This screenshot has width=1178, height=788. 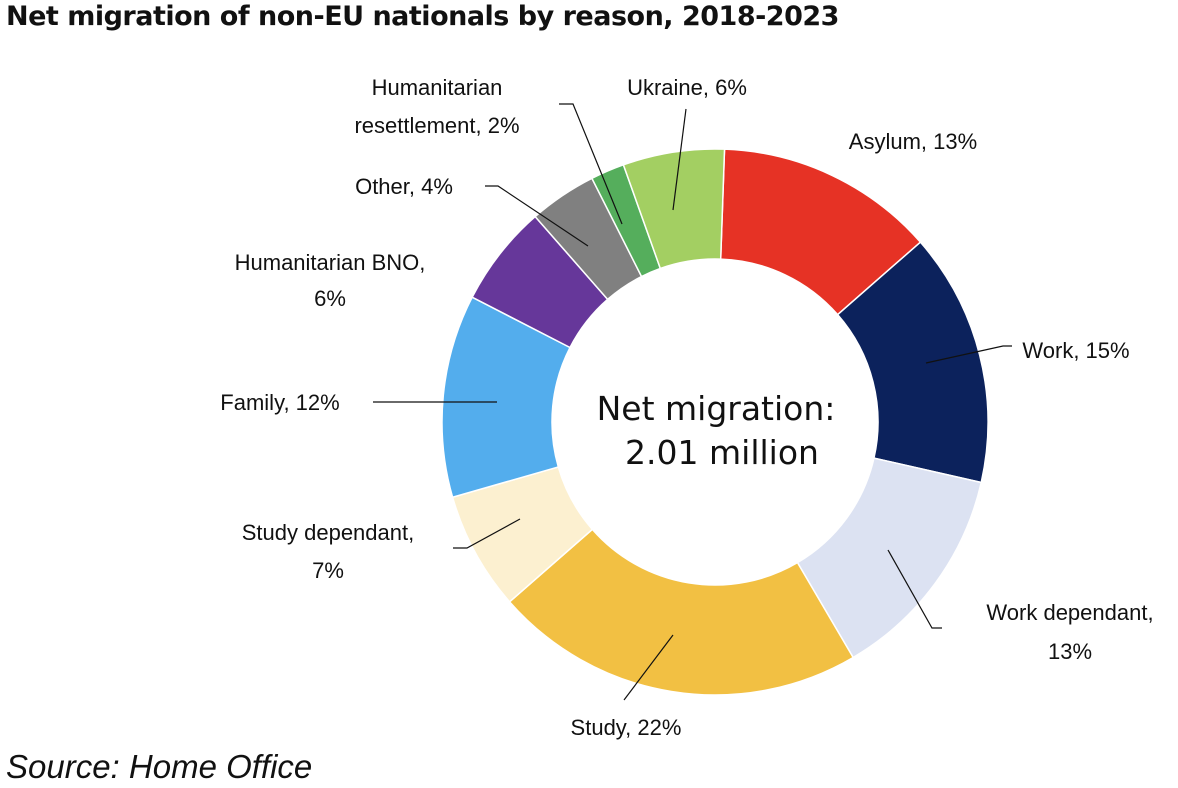 I want to click on leader-line-study-dependant, so click(x=487, y=533).